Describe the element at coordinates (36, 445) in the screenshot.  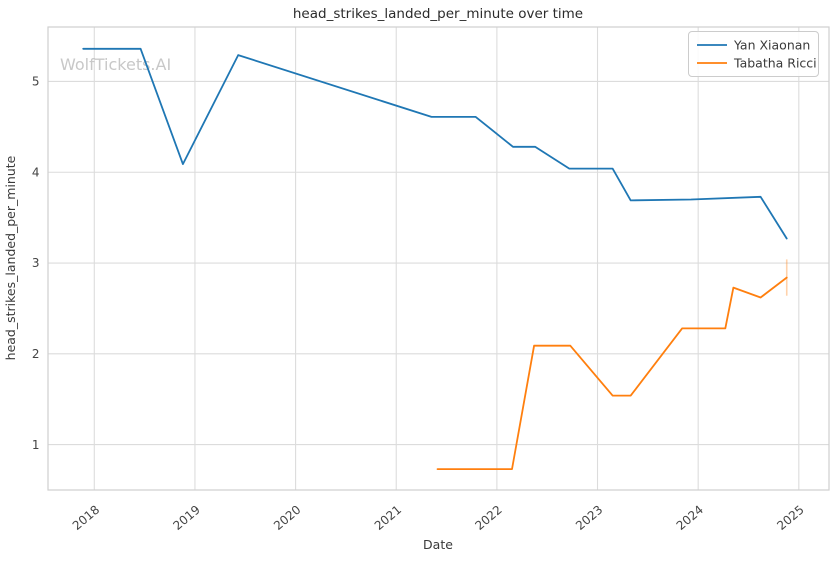
I see `y-tick-label: 1` at that location.